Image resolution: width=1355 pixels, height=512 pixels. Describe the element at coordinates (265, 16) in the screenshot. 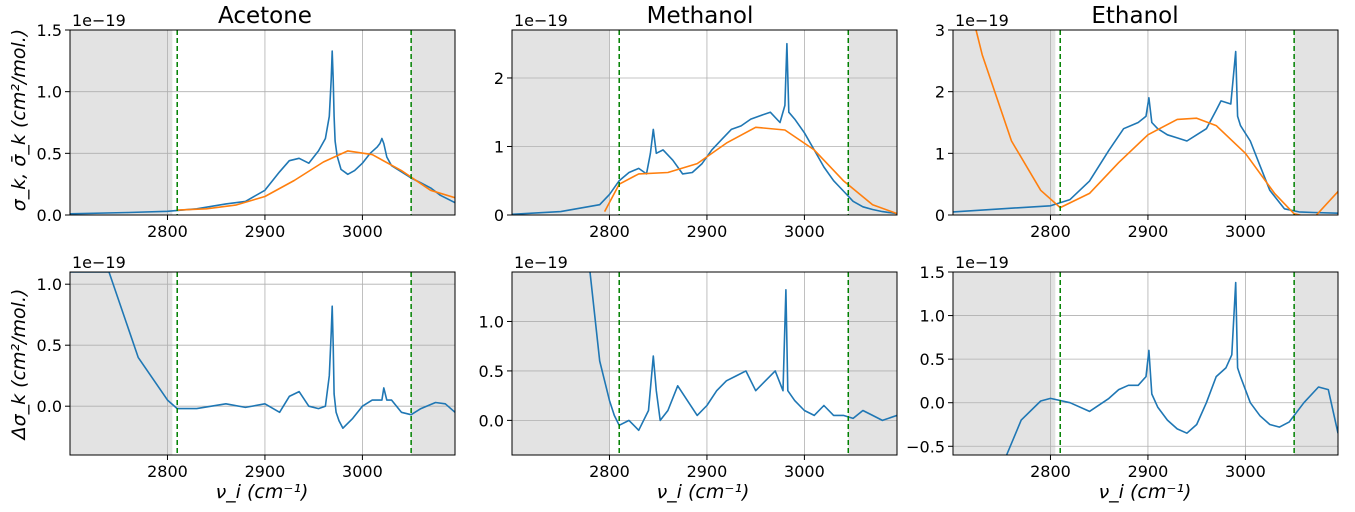

I see `panel-title-acetone: Acetone` at that location.